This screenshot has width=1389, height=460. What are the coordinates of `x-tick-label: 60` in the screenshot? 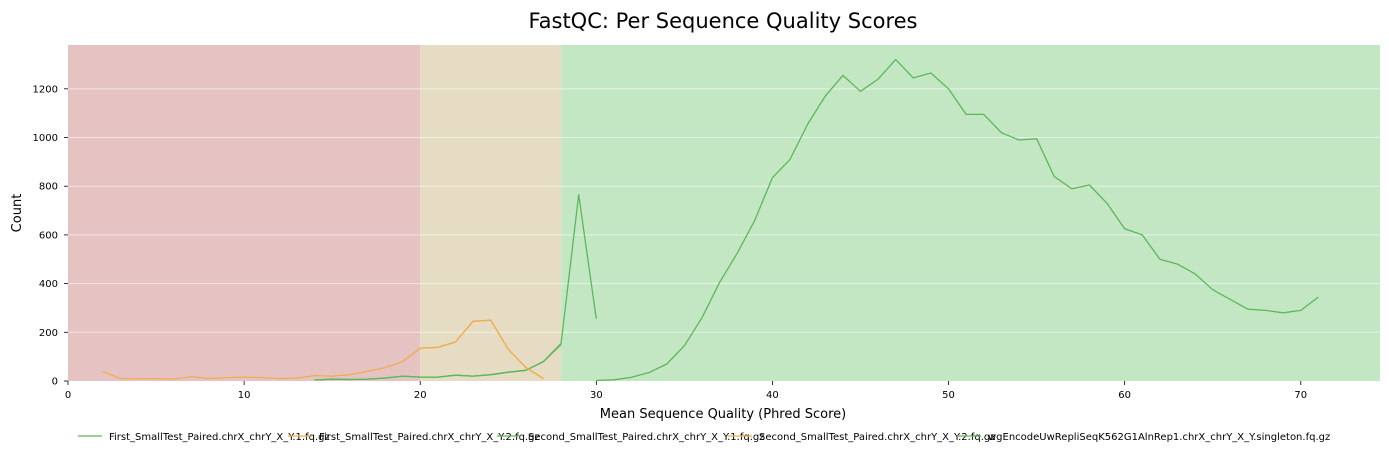 It's located at (1124, 395).